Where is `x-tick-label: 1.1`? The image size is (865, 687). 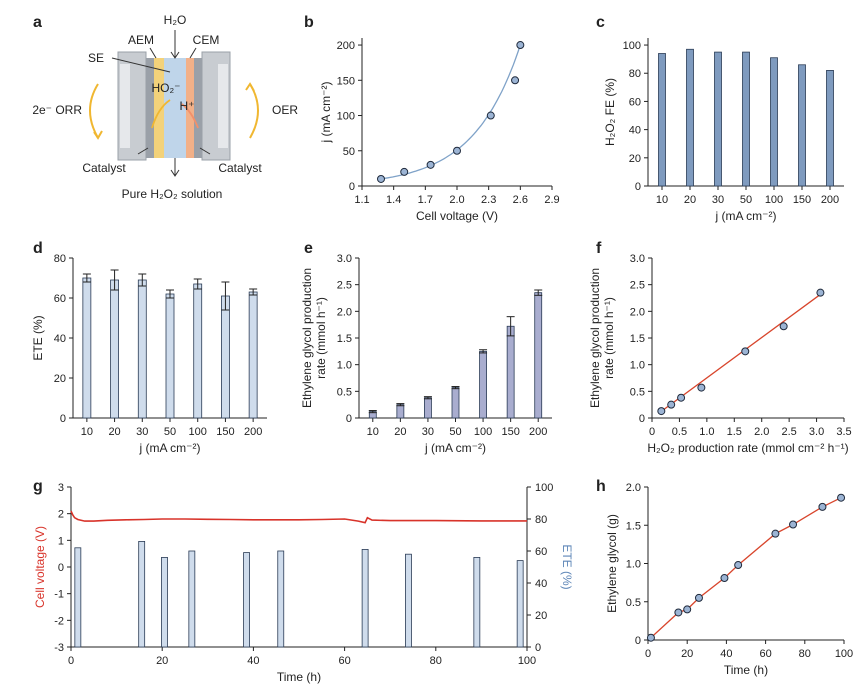
x-tick-label: 1.1 is located at coordinates (361, 200).